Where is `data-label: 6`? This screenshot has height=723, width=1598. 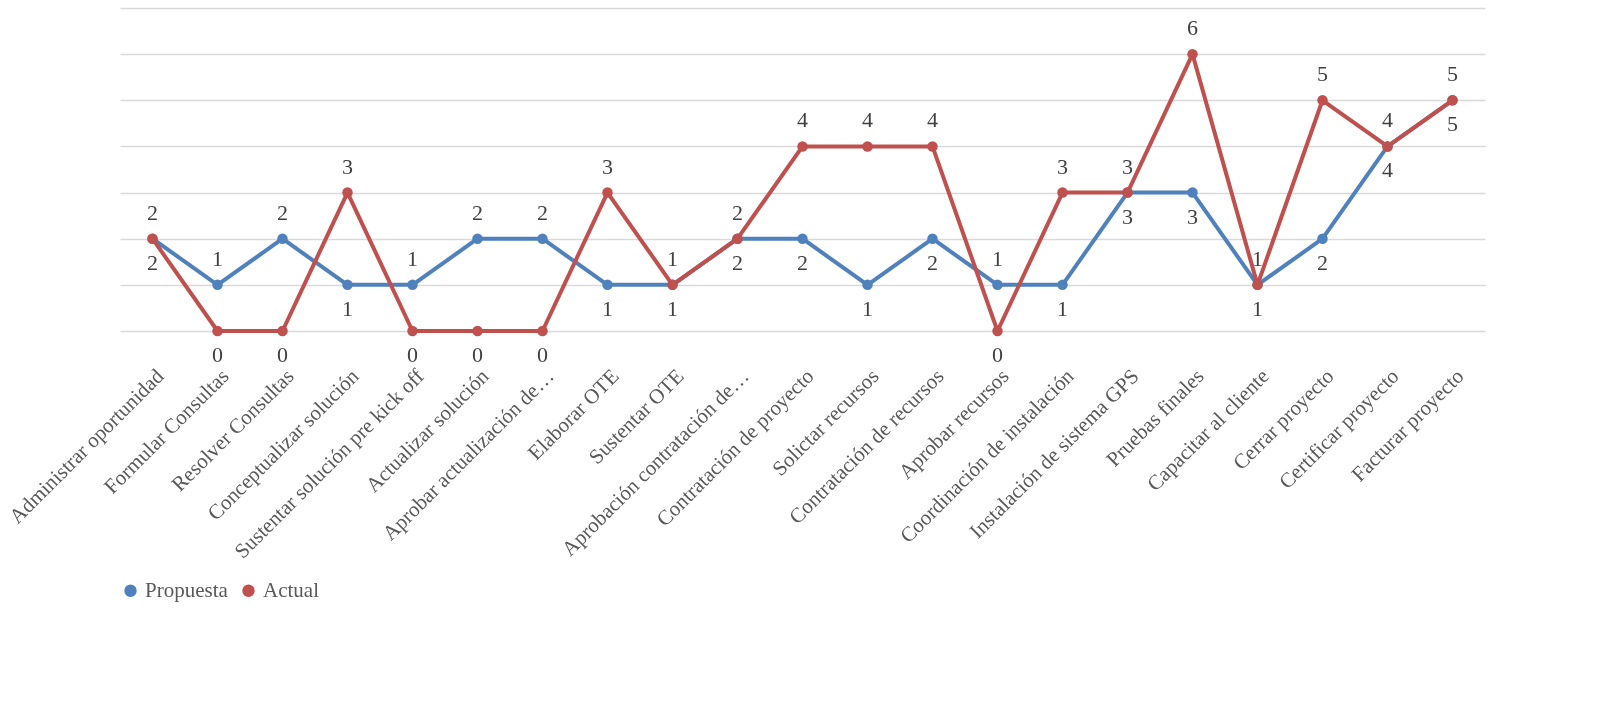
data-label: 6 is located at coordinates (1192, 28).